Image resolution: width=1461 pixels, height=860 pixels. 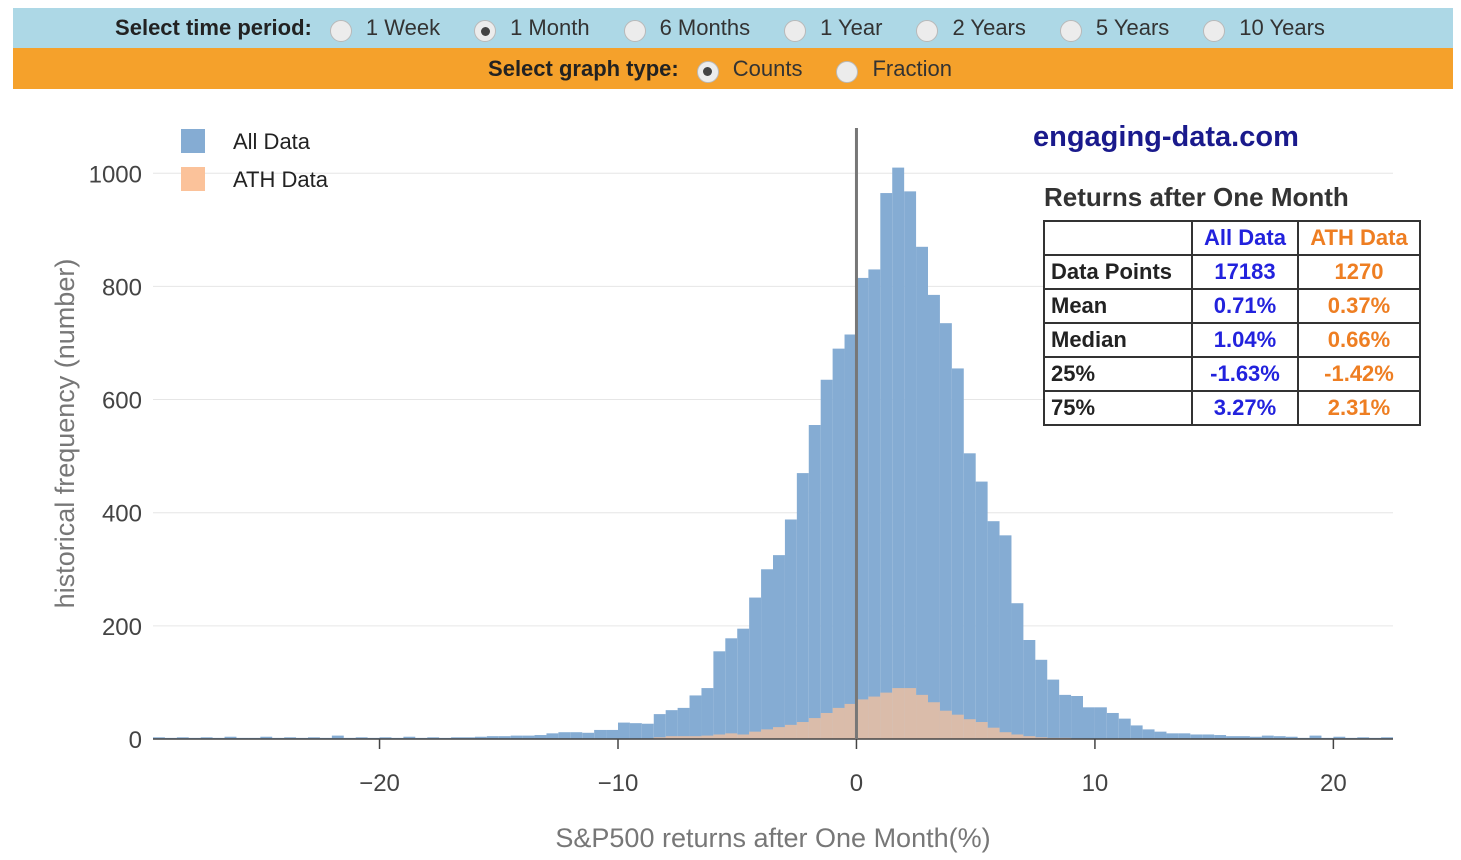 I want to click on period-option-1-week: 1 Week, so click(x=381, y=28).